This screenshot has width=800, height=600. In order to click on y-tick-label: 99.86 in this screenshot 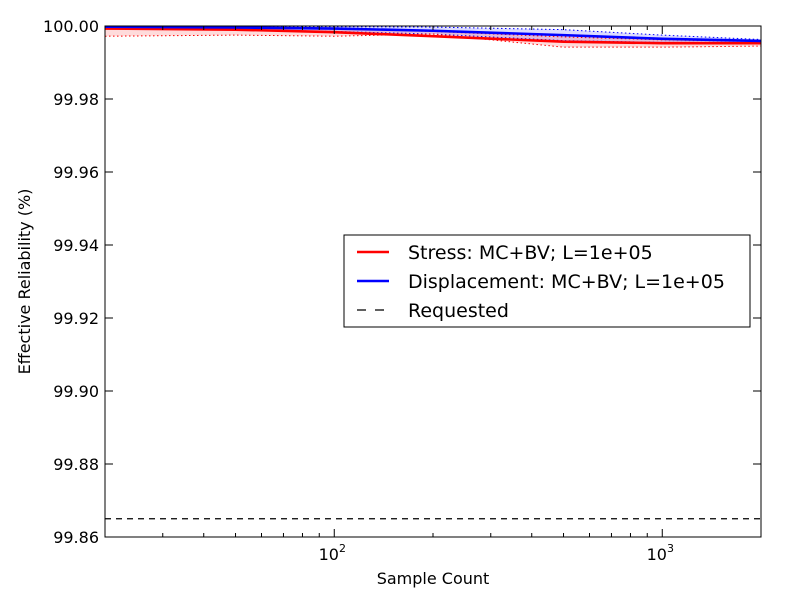, I will do `click(76, 537)`.